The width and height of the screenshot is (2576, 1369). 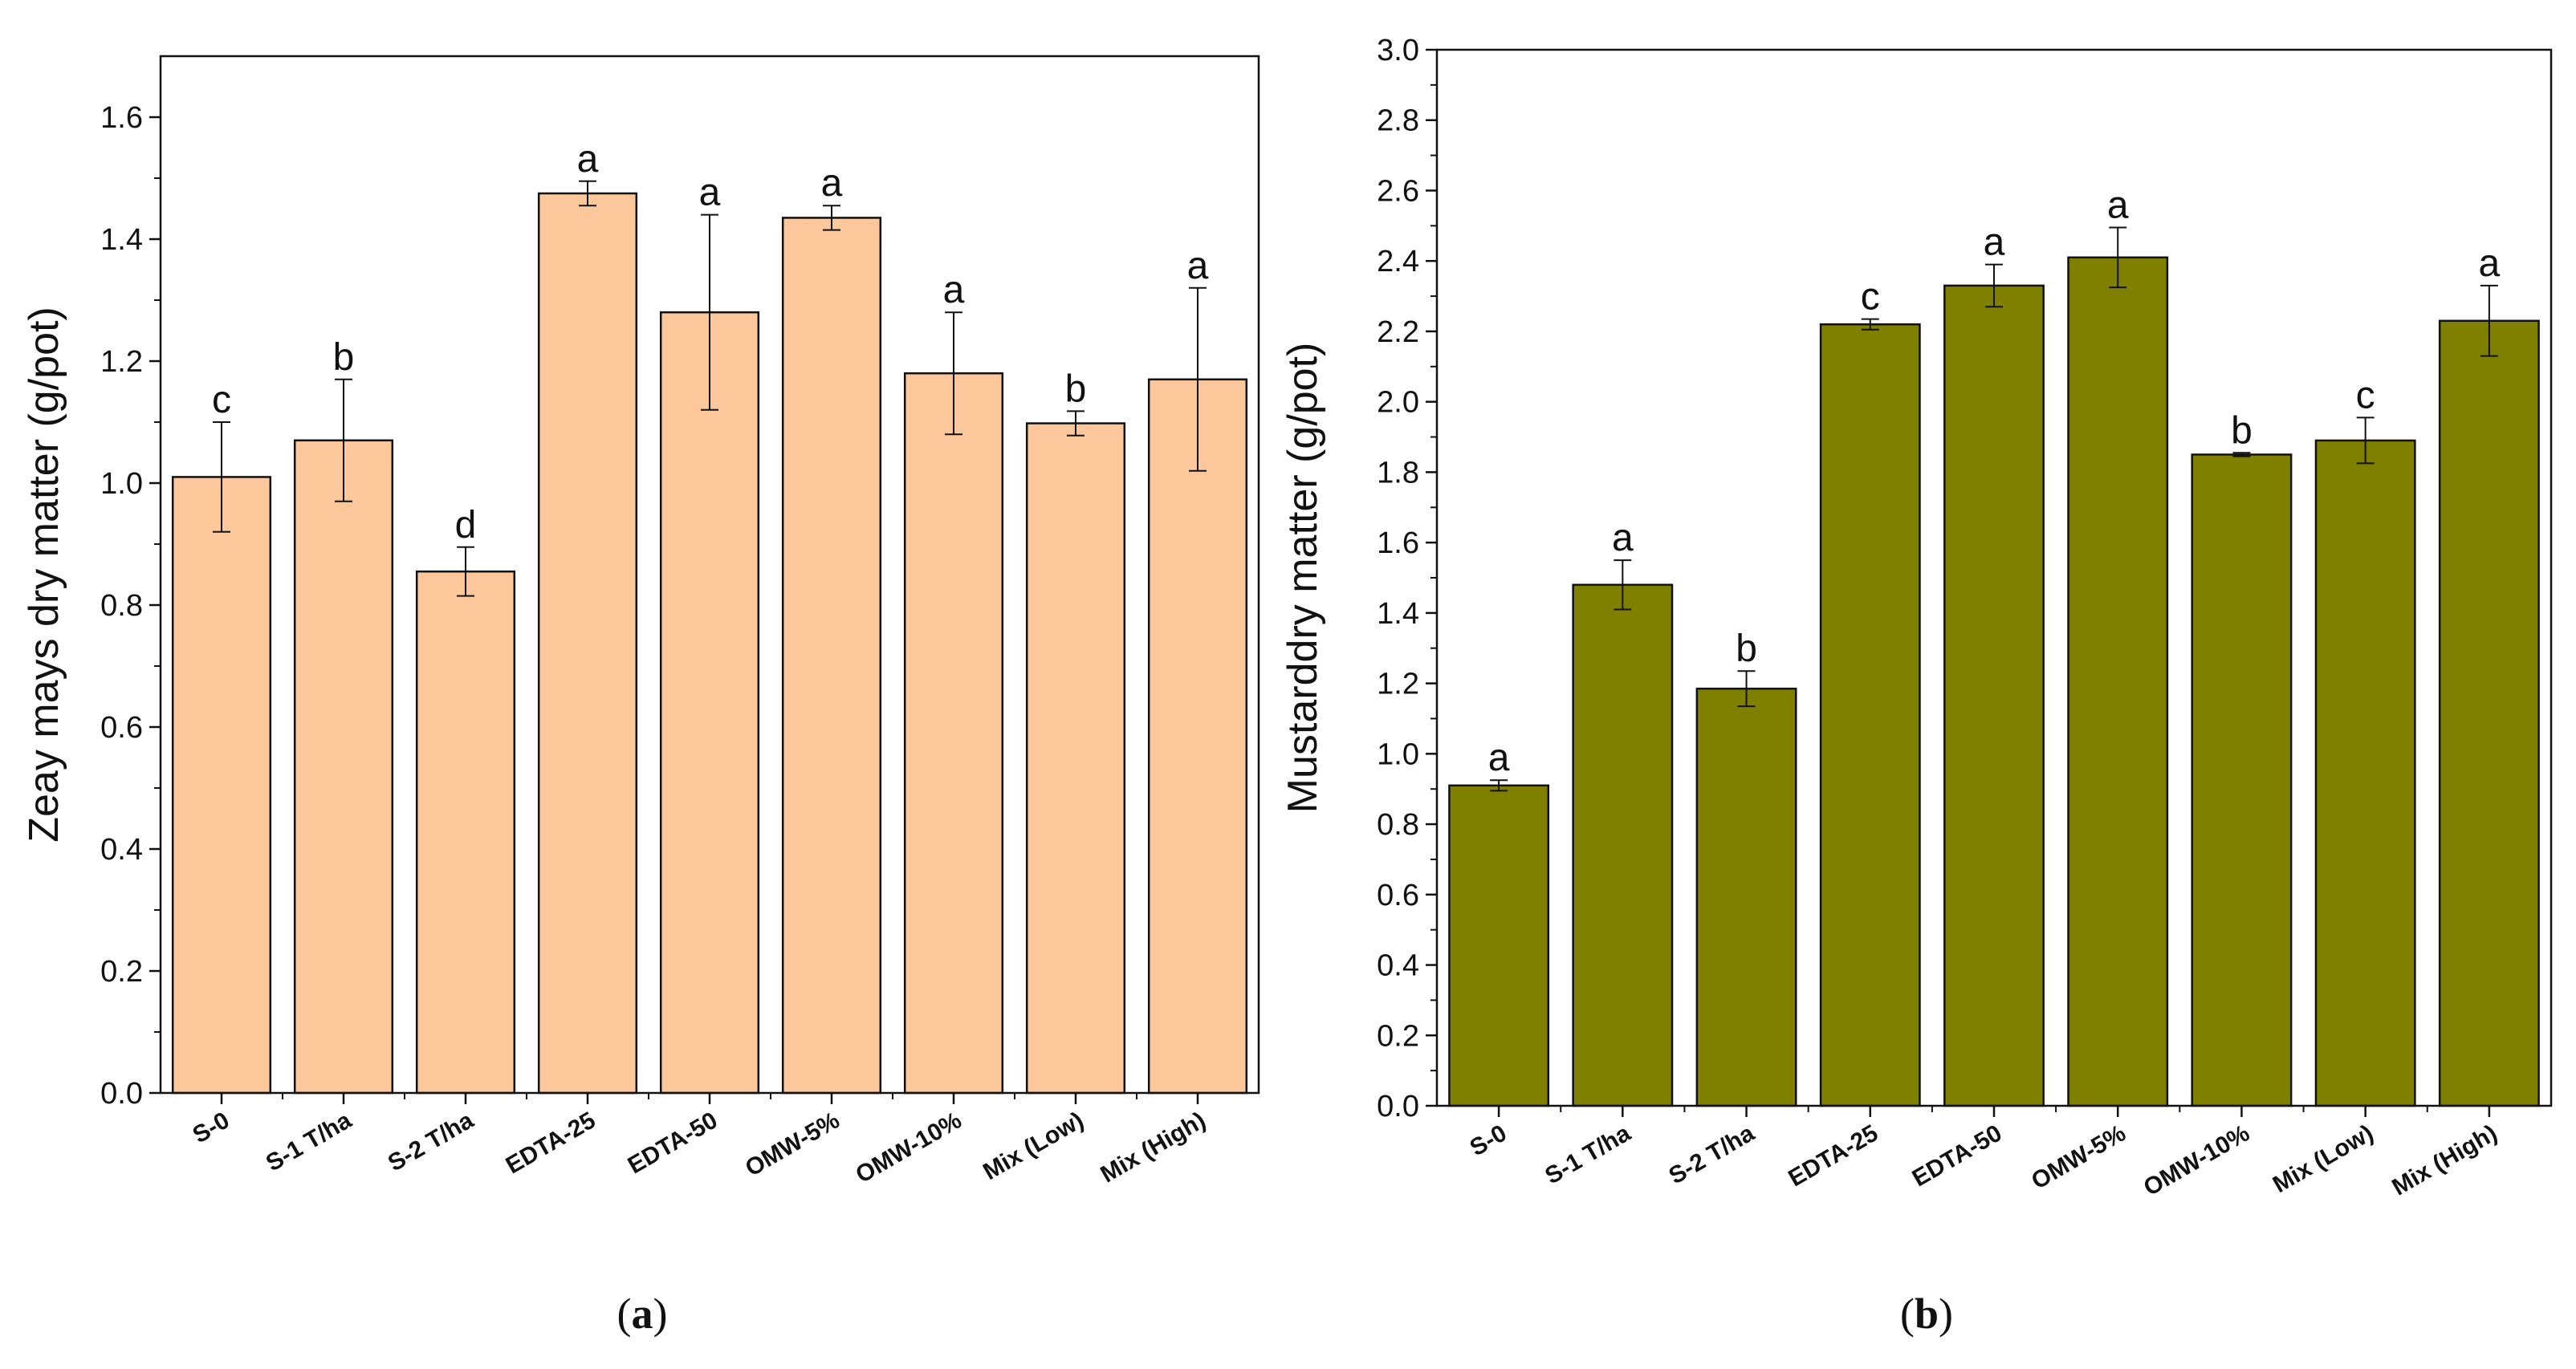 What do you see at coordinates (1153, 1147) in the screenshot?
I see `panel-a-category-label: Mix (High)` at bounding box center [1153, 1147].